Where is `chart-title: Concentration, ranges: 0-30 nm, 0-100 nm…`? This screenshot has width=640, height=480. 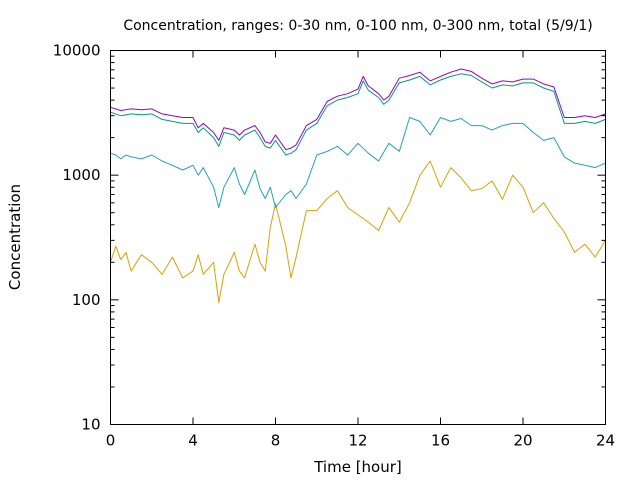
chart-title: Concentration, ranges: 0-30 nm, 0-100 nm… is located at coordinates (357, 26).